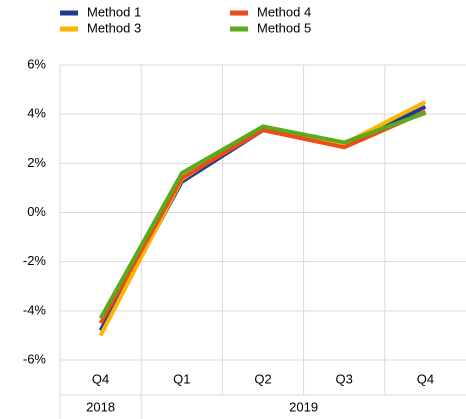 This screenshot has height=419, width=466. Describe the element at coordinates (284, 27) in the screenshot. I see `legend-label: Method 5` at that location.